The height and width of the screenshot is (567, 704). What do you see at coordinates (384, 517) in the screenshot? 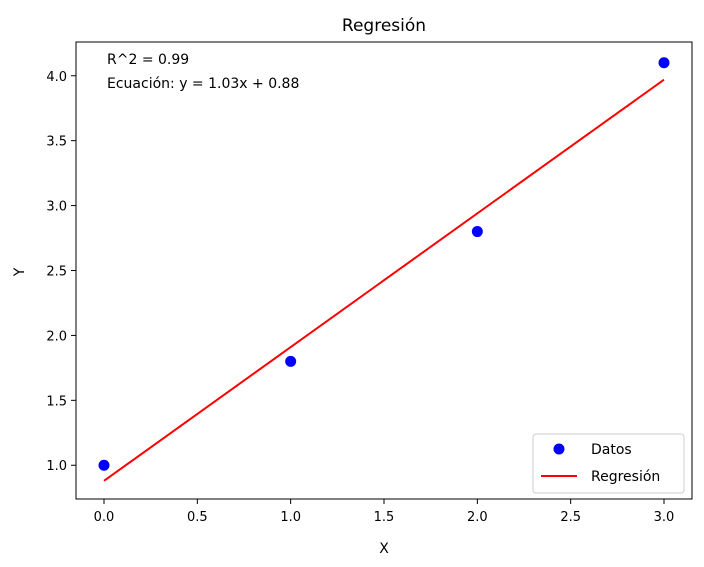
I see `x-tick-label: 1.5` at bounding box center [384, 517].